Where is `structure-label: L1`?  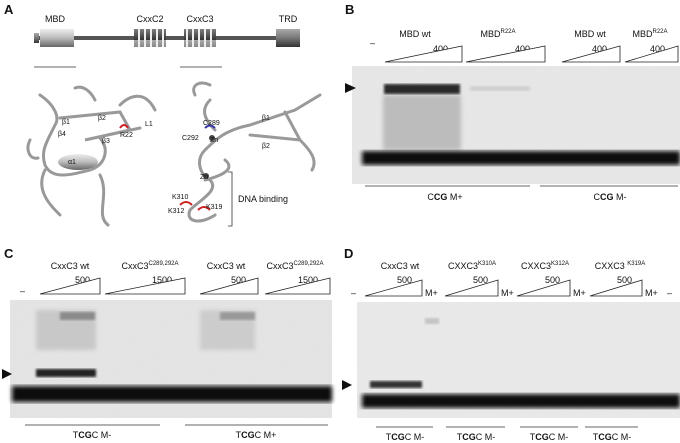 structure-label: L1 is located at coordinates (149, 124).